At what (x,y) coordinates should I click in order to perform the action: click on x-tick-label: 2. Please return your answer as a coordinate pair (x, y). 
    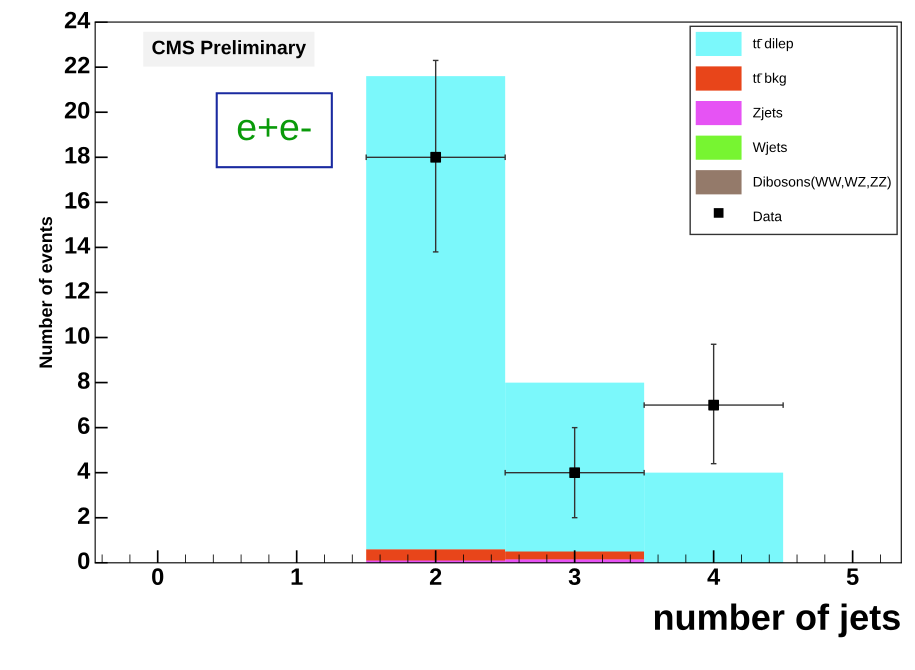
    Looking at the image, I should click on (436, 576).